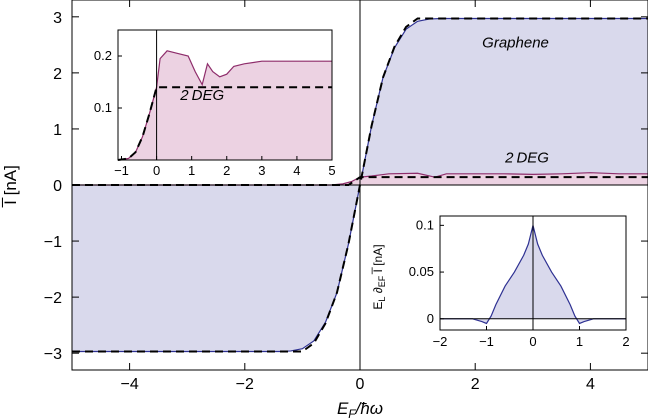 This screenshot has width=648, height=420. What do you see at coordinates (532, 341) in the screenshot?
I see `inset-derivative-xtick-label-2: 0` at bounding box center [532, 341].